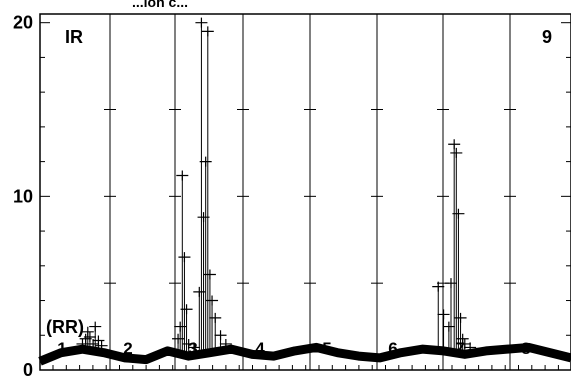 This screenshot has height=378, width=571. What do you see at coordinates (459, 348) in the screenshot?
I see `segment-label: 7` at bounding box center [459, 348].